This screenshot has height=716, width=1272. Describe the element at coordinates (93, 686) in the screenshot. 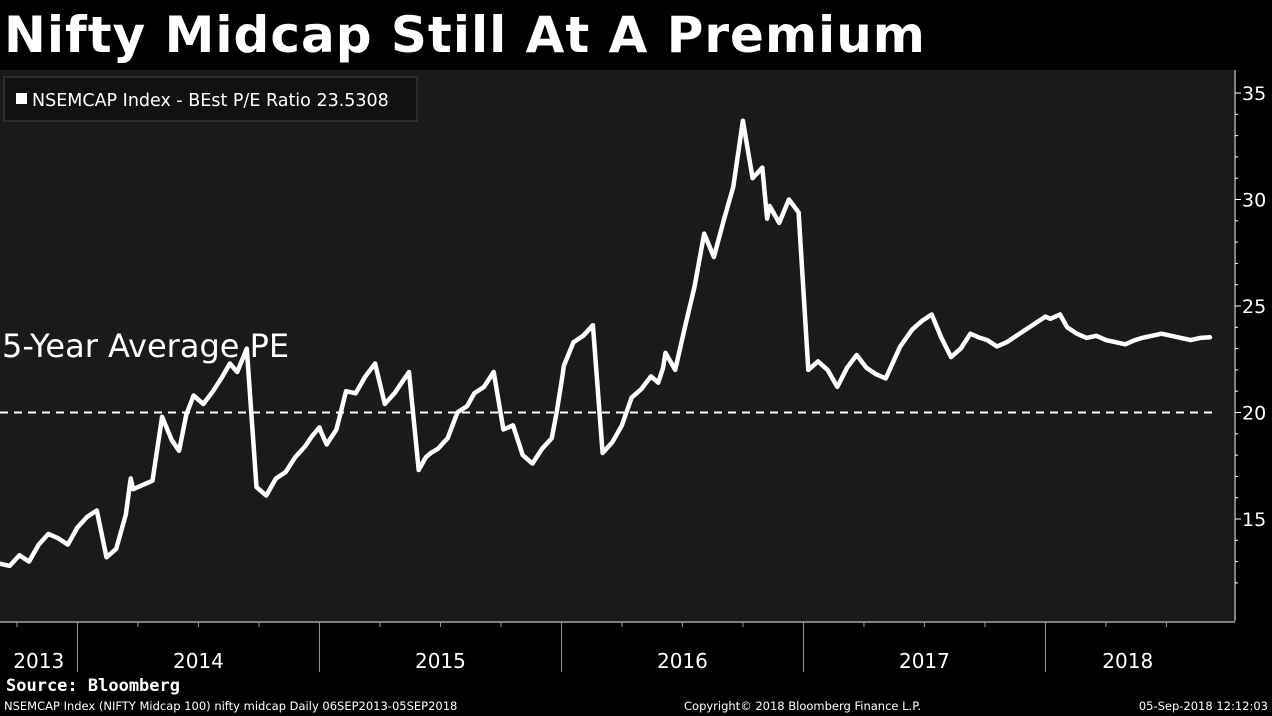

I see `source-label: Source: Bloomberg` at that location.